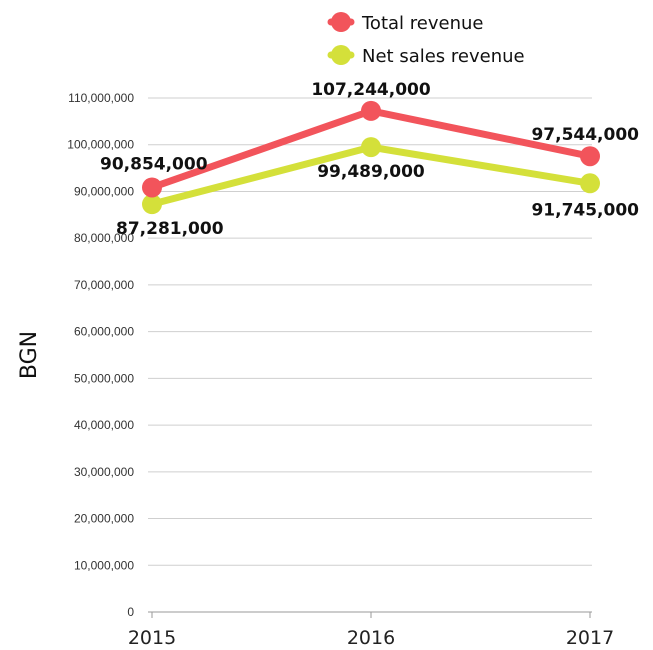 Image resolution: width=653 pixels, height=650 pixels. Describe the element at coordinates (422, 23) in the screenshot. I see `legend-label: Total revenue` at that location.